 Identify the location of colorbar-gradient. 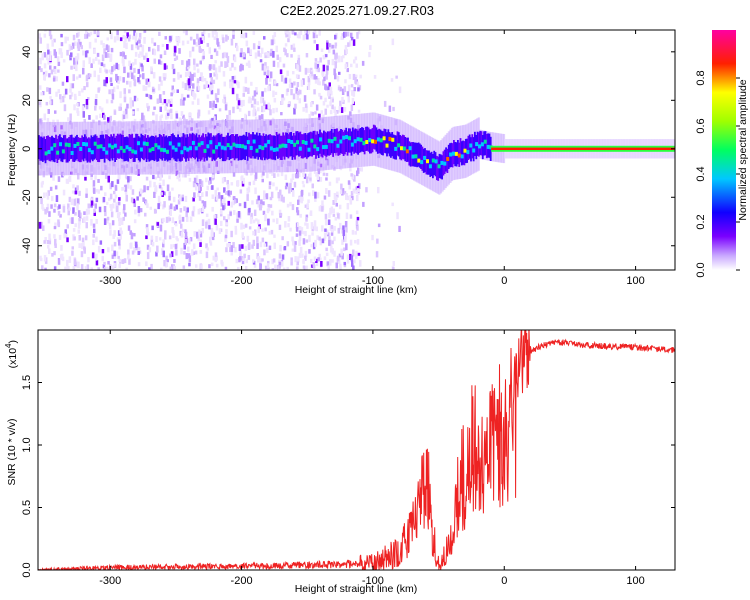
(724, 150).